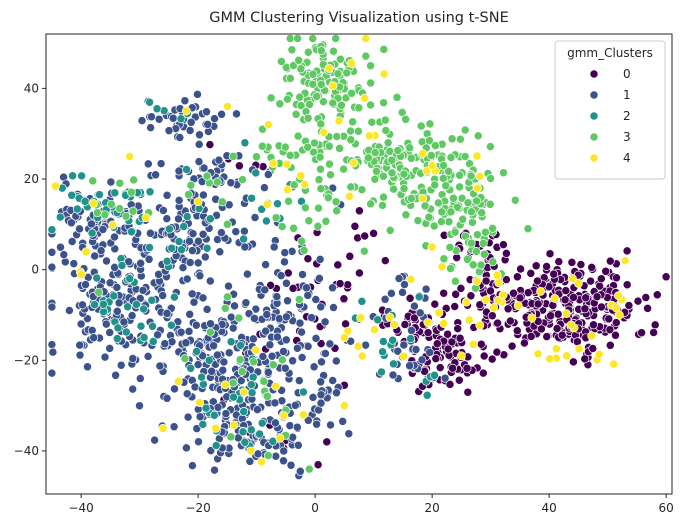 Image resolution: width=680 pixels, height=528 pixels. I want to click on legend-label-4: 4, so click(627, 158).